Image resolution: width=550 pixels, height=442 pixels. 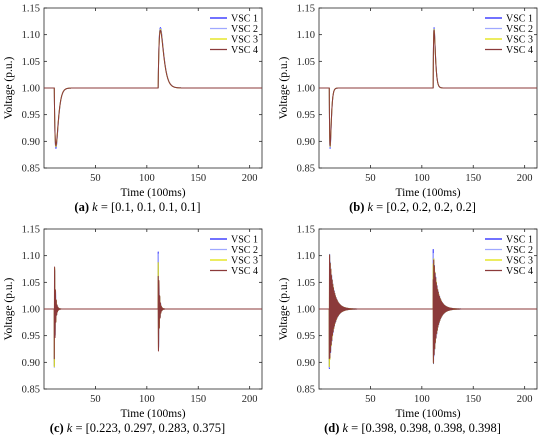 What do you see at coordinates (31, 62) in the screenshot?
I see `chart-a-ytick-label: 1.05` at bounding box center [31, 62].